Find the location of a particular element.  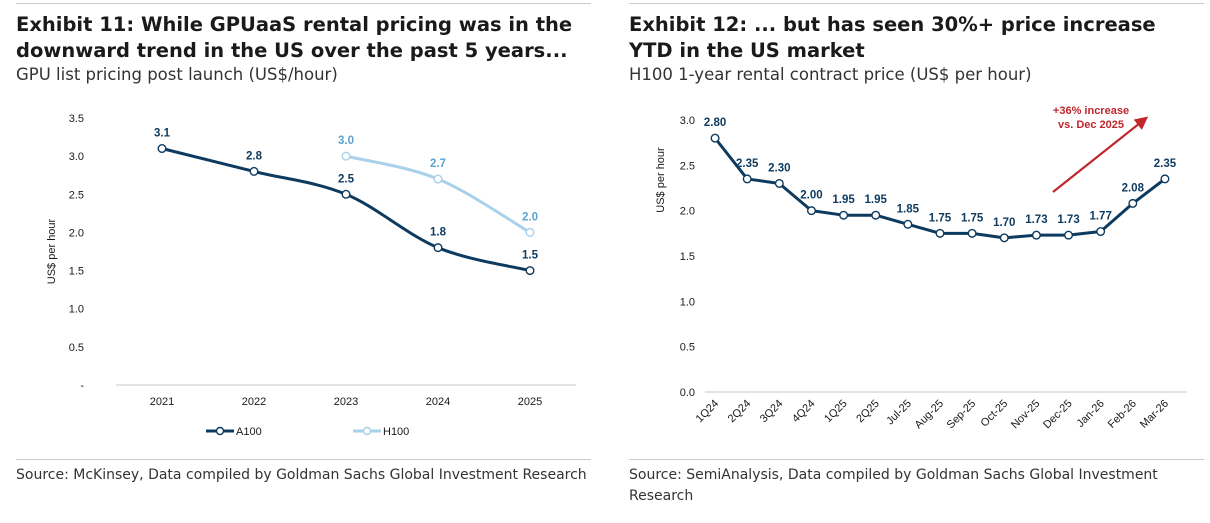

x-tick-label: 2Q24 is located at coordinates (740, 412).